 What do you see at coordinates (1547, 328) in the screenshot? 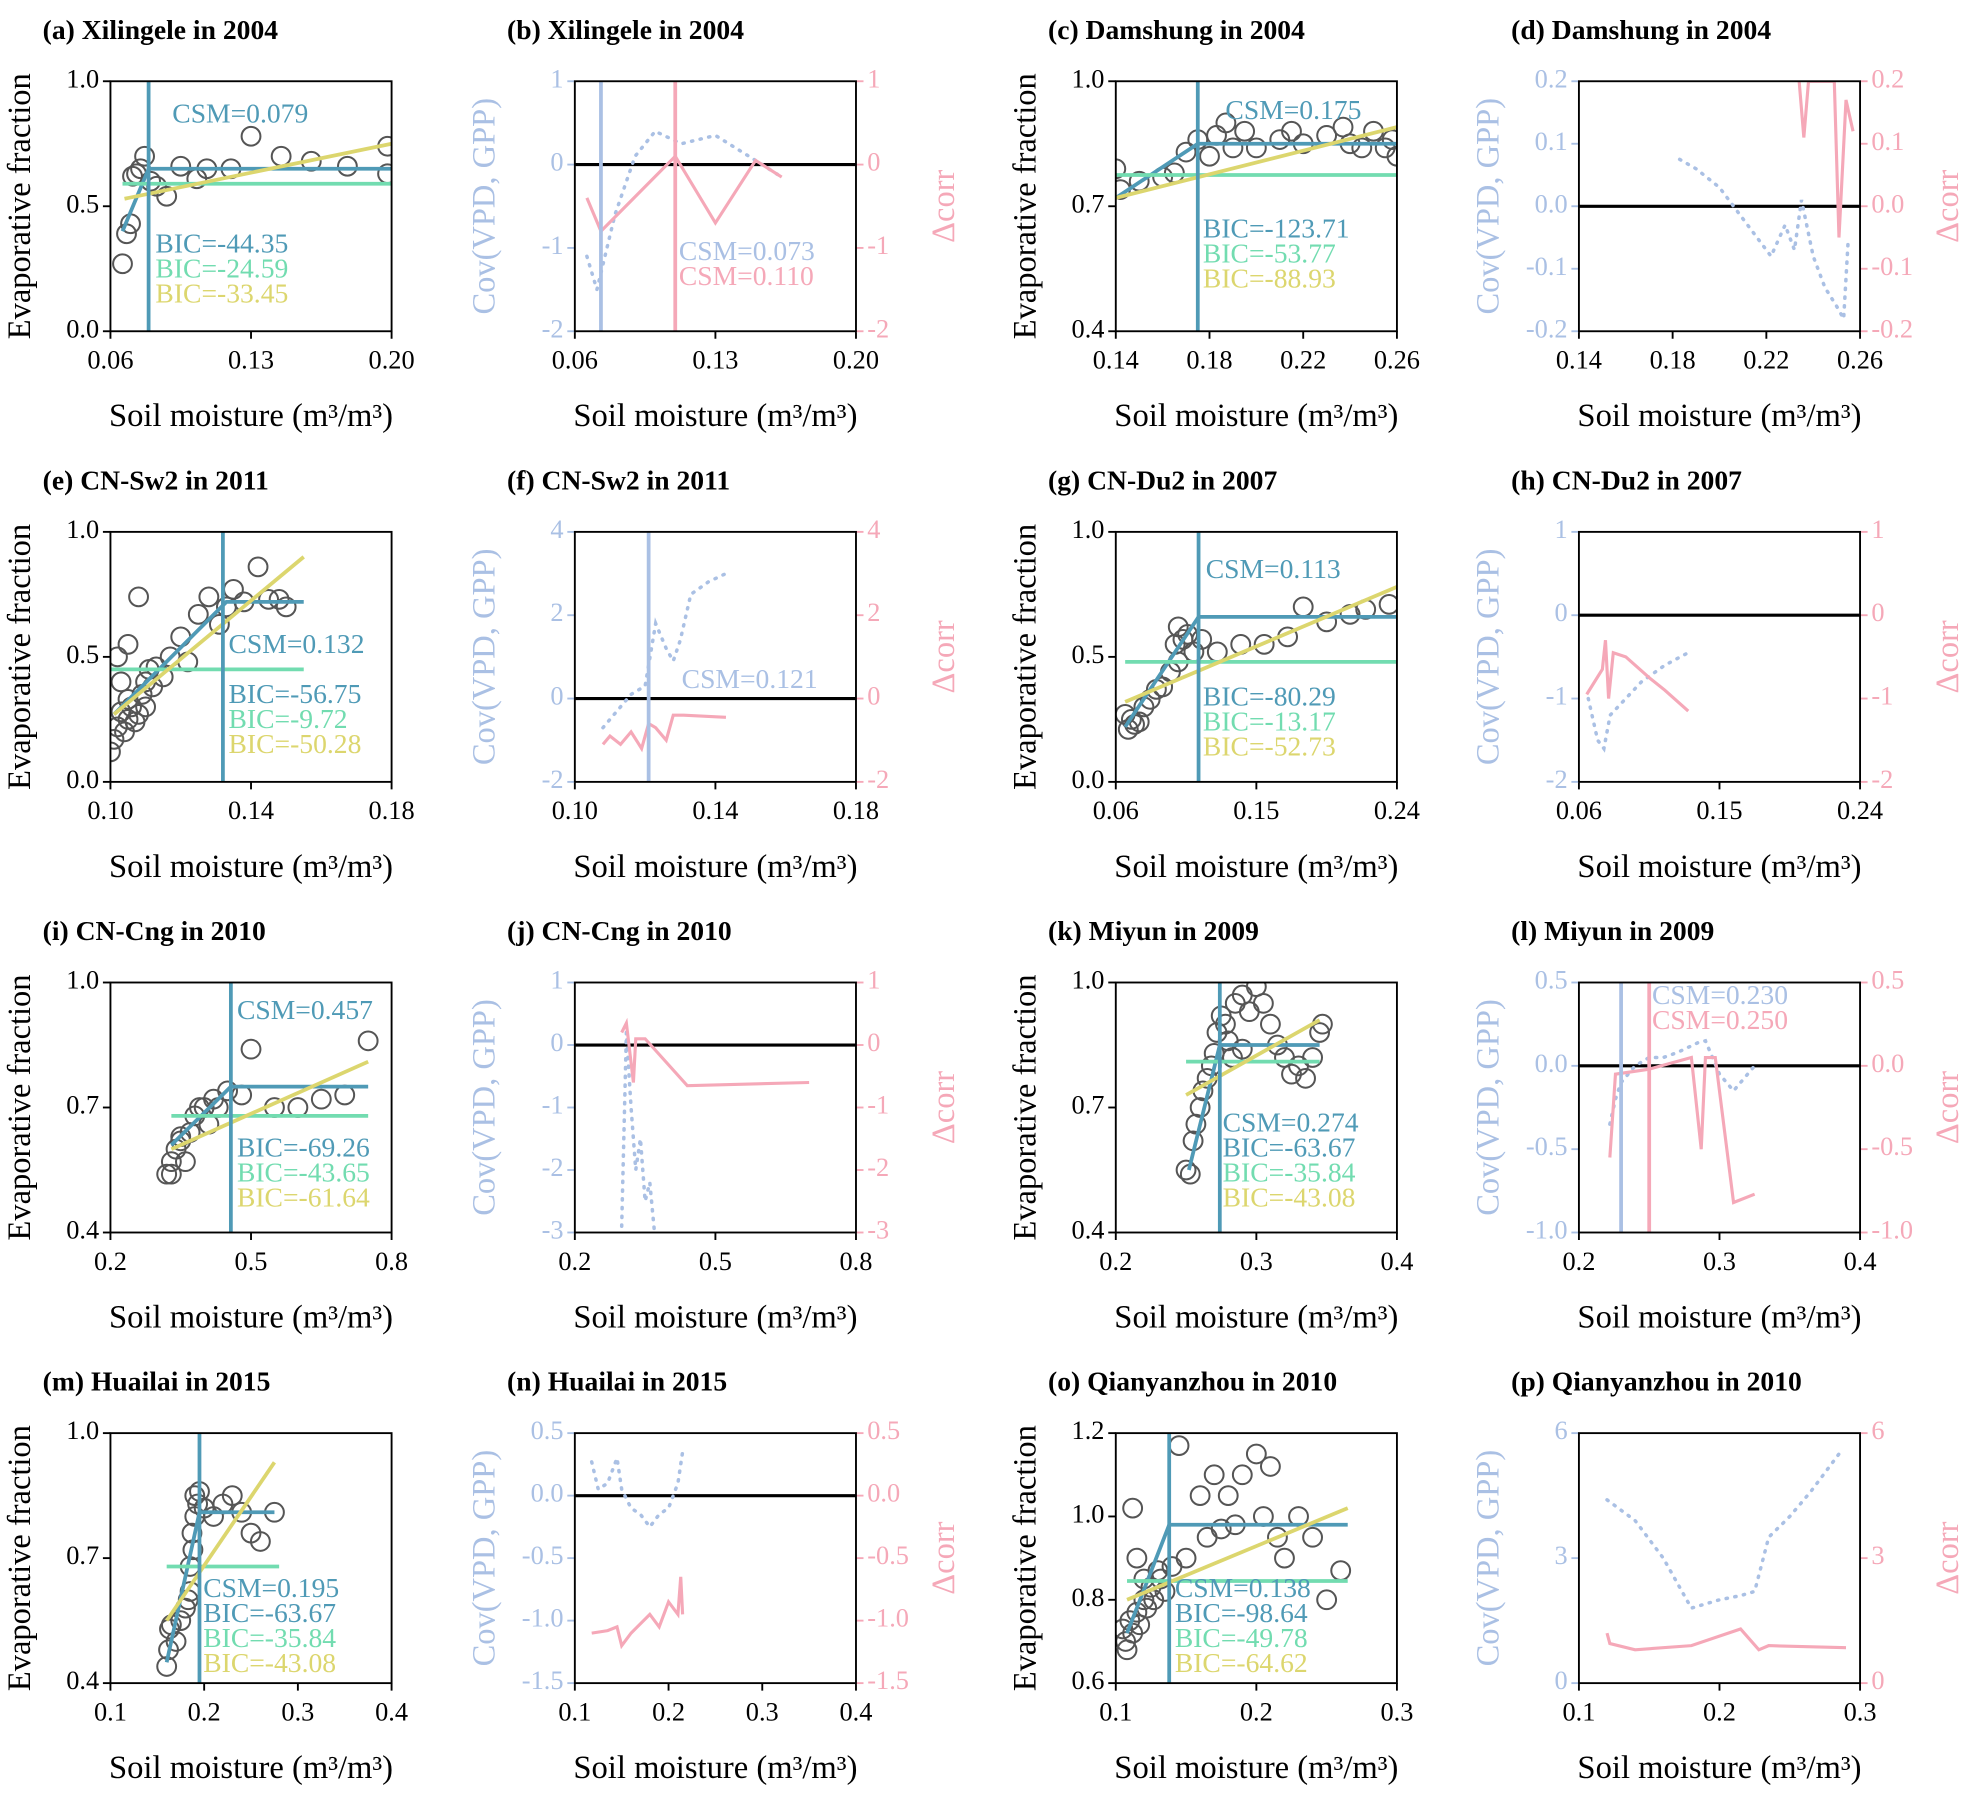
I see `y-tick-label: -0.2` at bounding box center [1547, 328].